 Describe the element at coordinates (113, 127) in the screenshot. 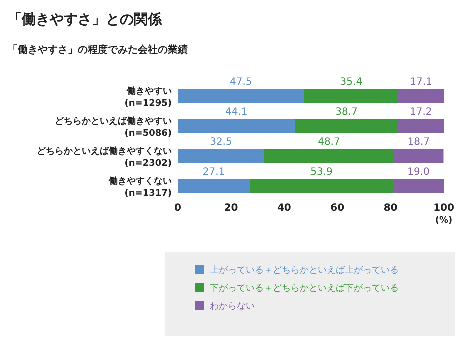

I see `y-tick-label: どちらかといえば働きやすい (n=5086)` at that location.